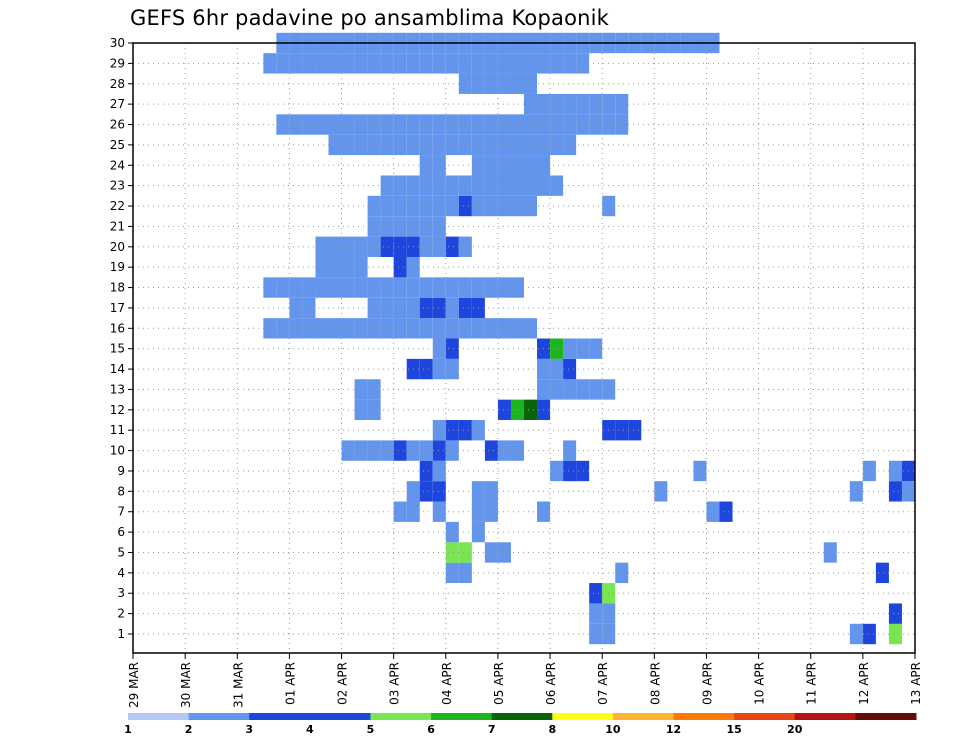 The image size is (960, 742). Describe the element at coordinates (551, 683) in the screenshot. I see `x-tick-label: 06 APR` at that location.